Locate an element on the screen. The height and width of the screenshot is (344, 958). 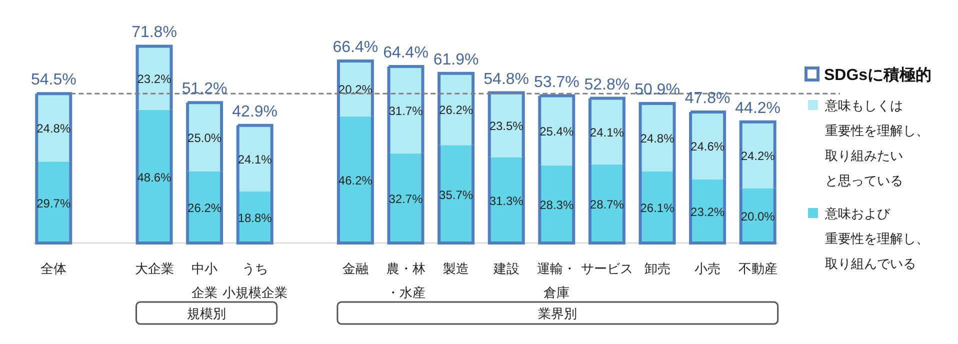
data-label: 23.5% is located at coordinates (506, 126).